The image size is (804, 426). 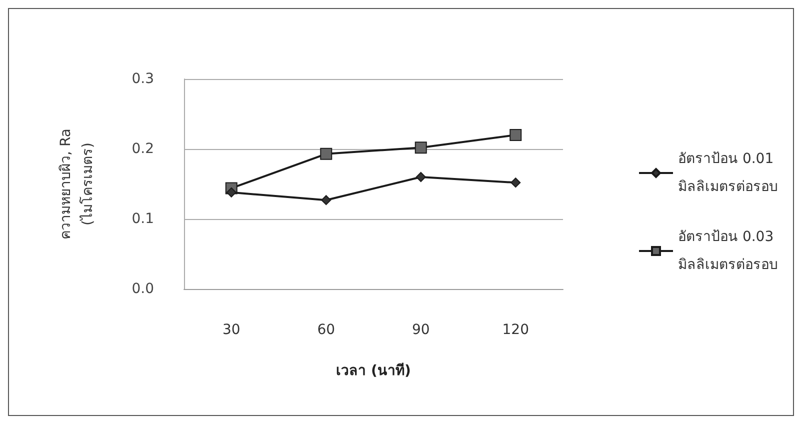 What do you see at coordinates (326, 330) in the screenshot?
I see `x-tick-label: 60` at bounding box center [326, 330].